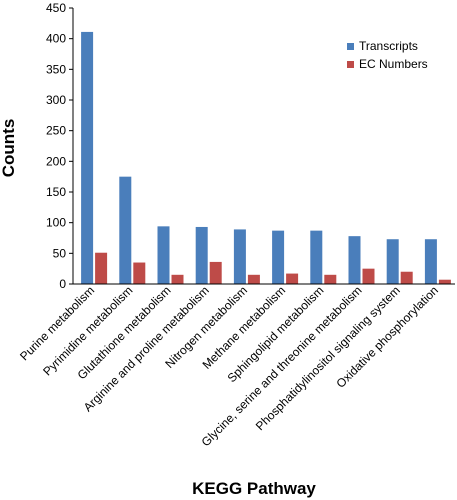  Describe the element at coordinates (56, 100) in the screenshot. I see `y-tick-label: 300` at that location.